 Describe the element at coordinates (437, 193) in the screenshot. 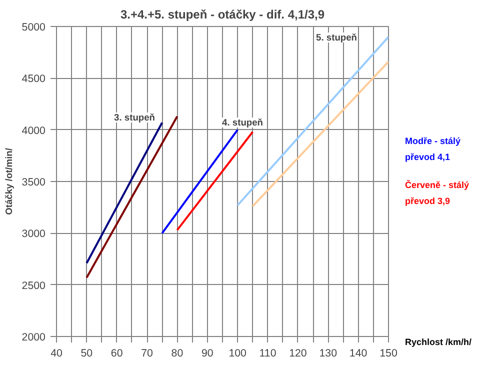

I see `text: Červeně - stálý převod 3,9` at that location.